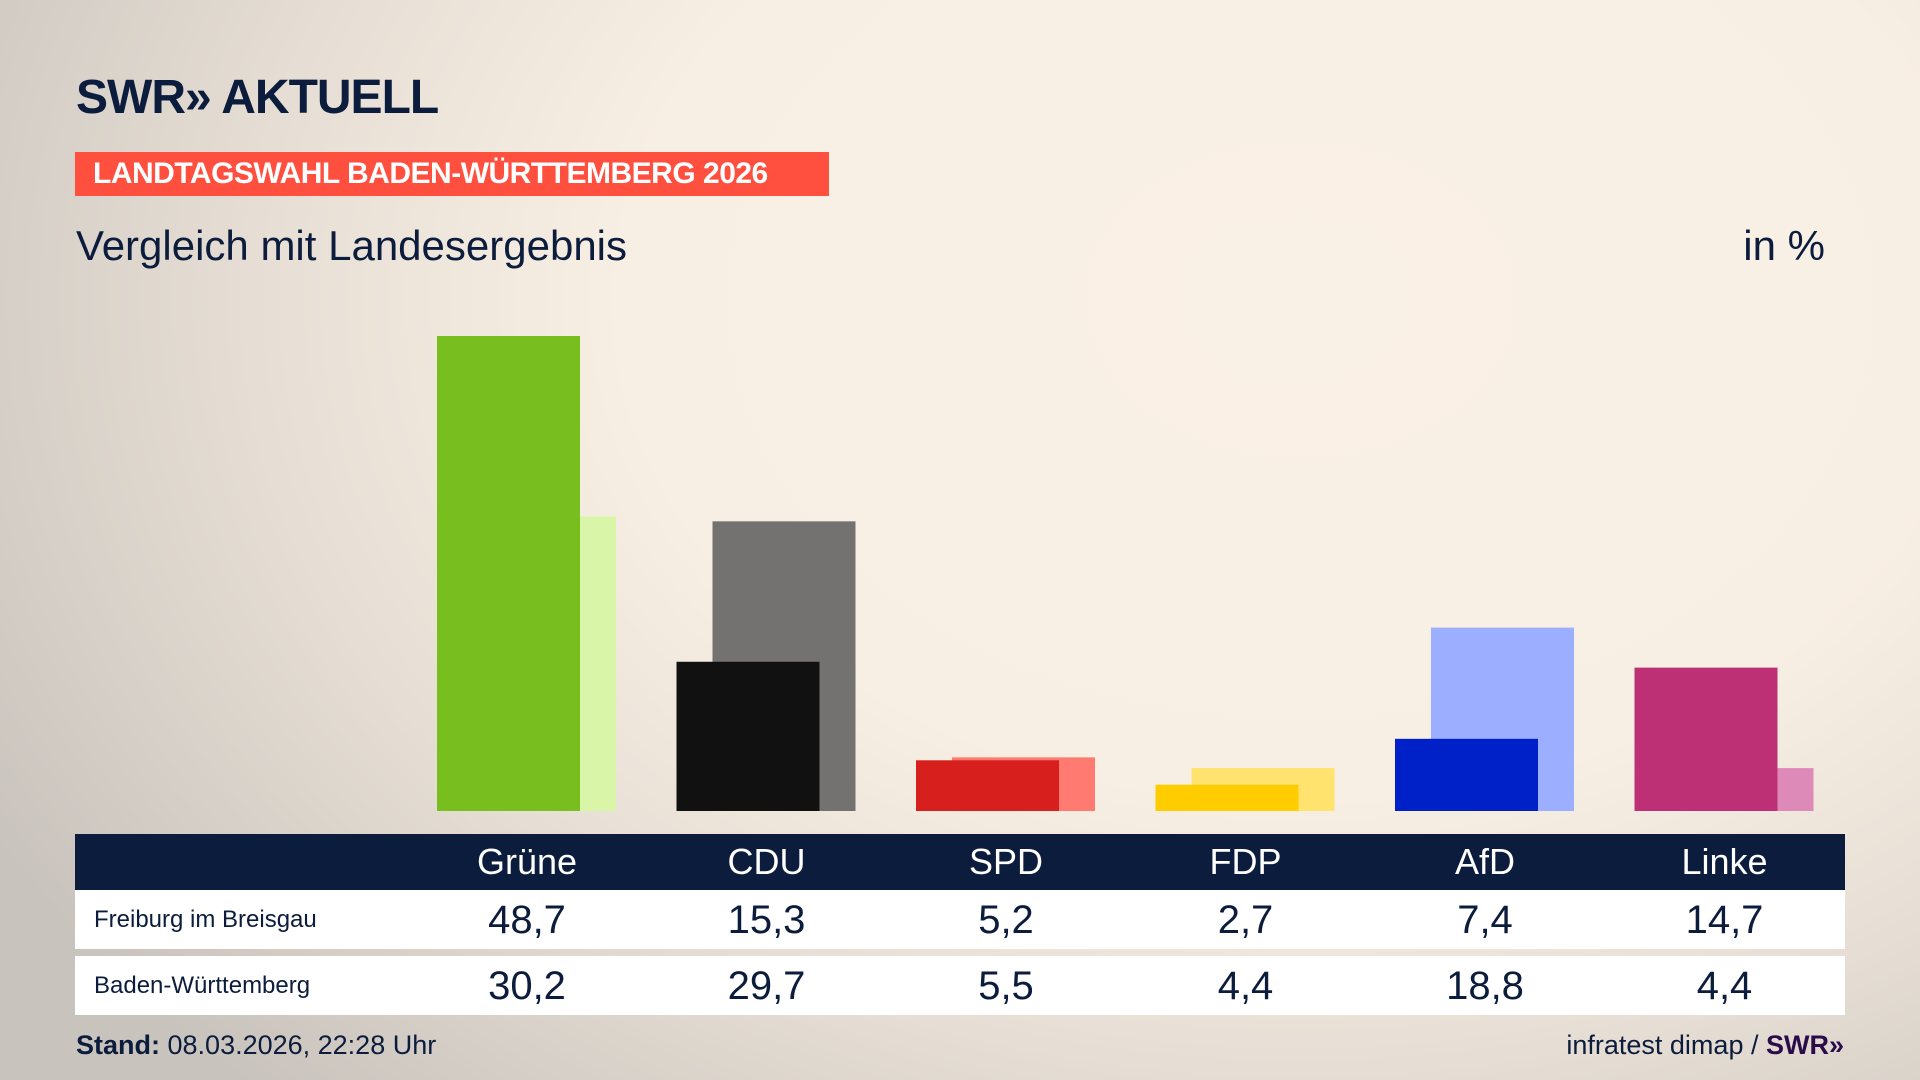 The image size is (1920, 1080). I want to click on category-label: CDU, so click(766, 861).